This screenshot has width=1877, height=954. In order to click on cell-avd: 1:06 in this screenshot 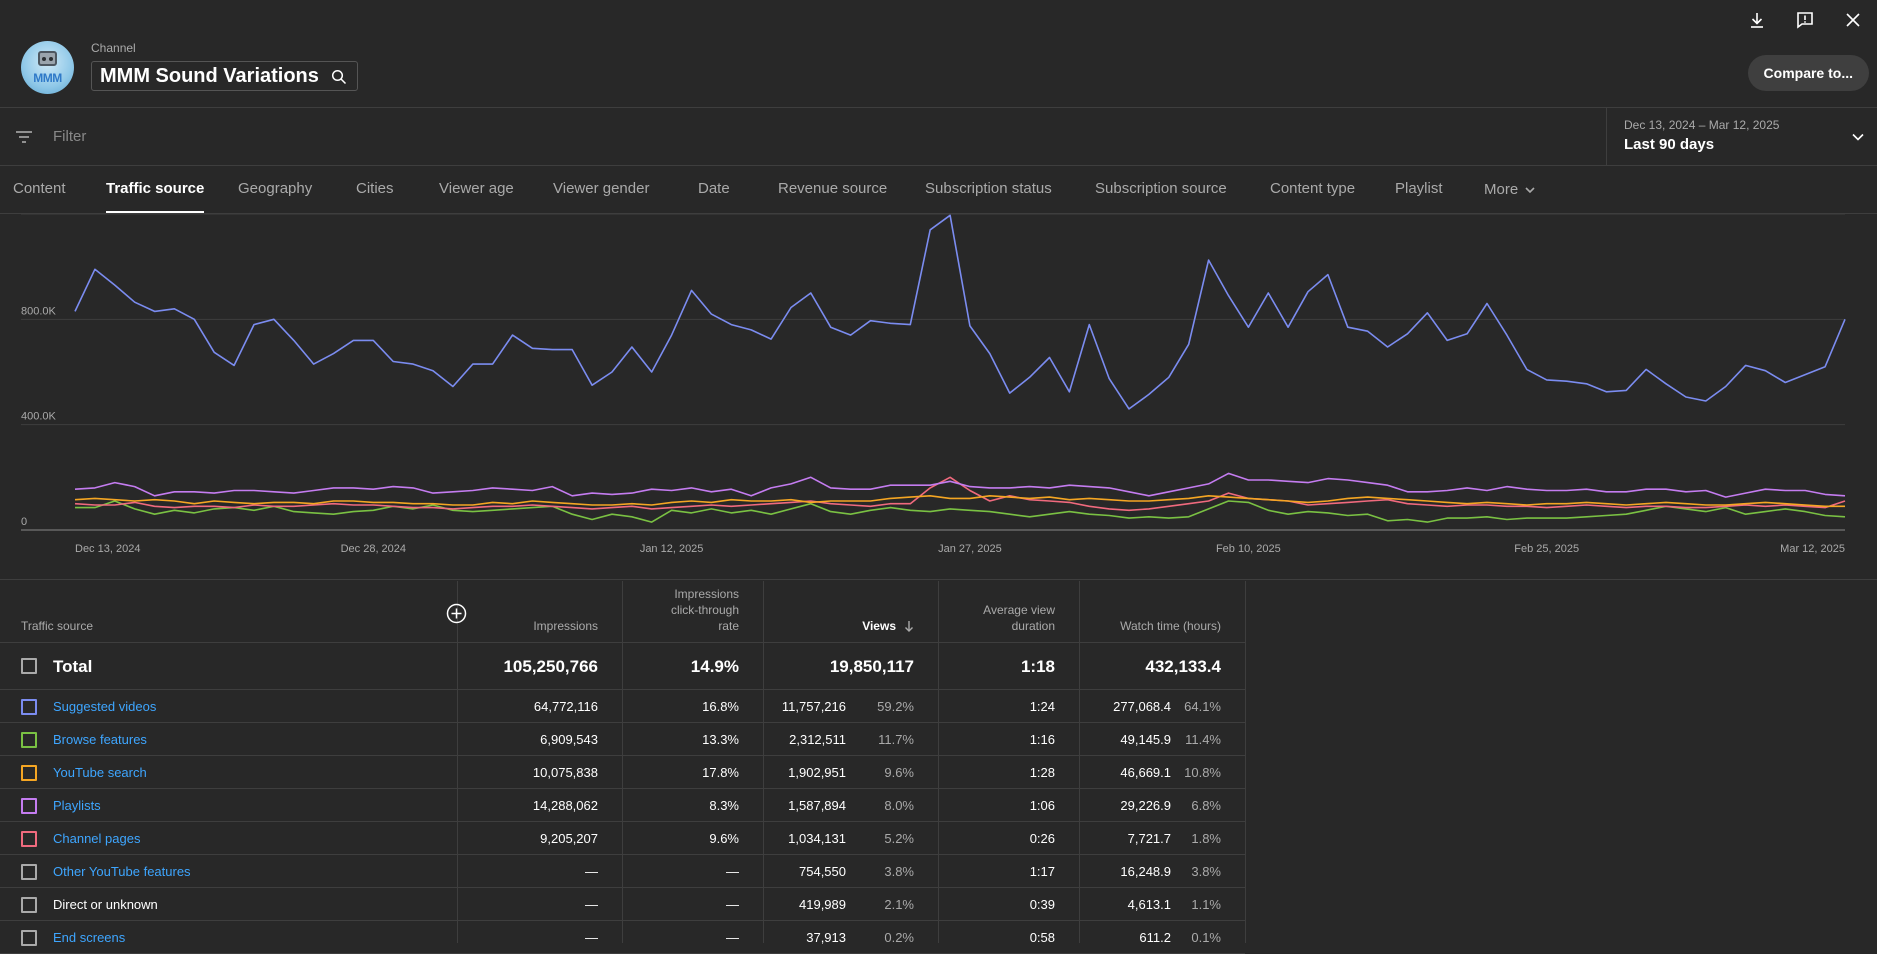, I will do `click(1042, 805)`.